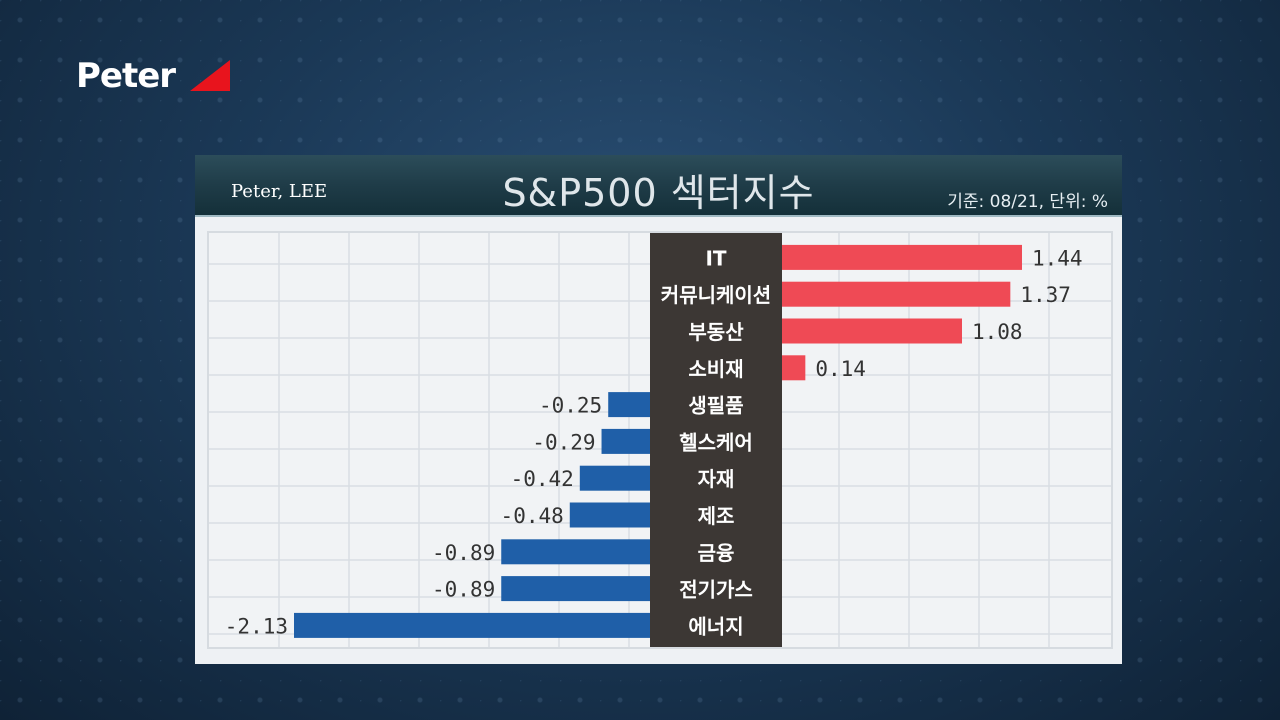 The image size is (1280, 720). I want to click on logo-text: Peter, so click(126, 76).